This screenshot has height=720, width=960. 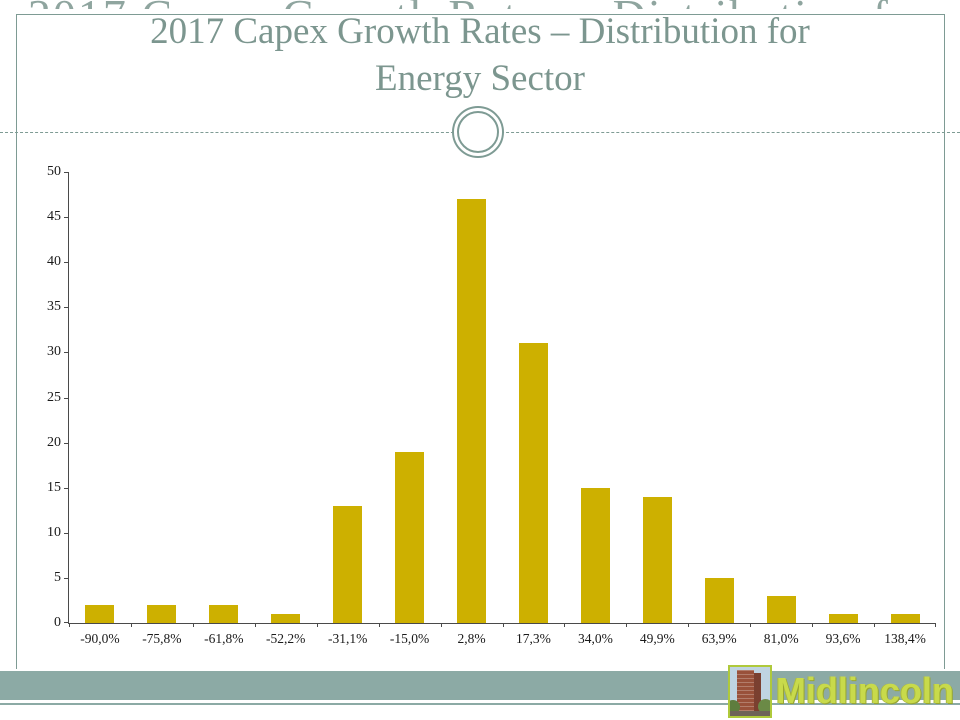 I want to click on y-tick-label: 25, so click(x=54, y=397).